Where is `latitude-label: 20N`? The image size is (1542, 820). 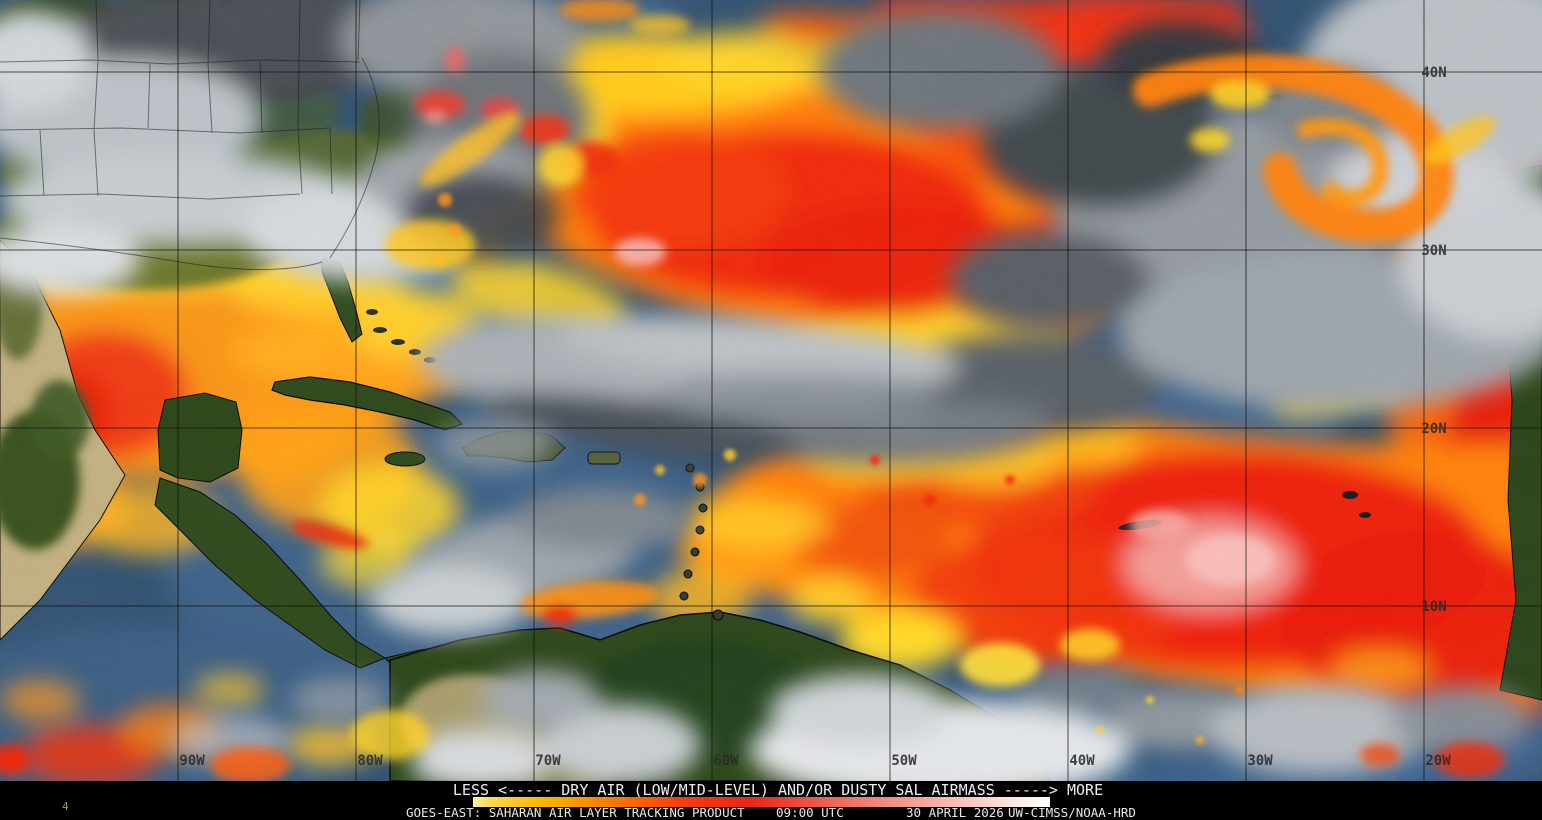 latitude-label: 20N is located at coordinates (1433, 429).